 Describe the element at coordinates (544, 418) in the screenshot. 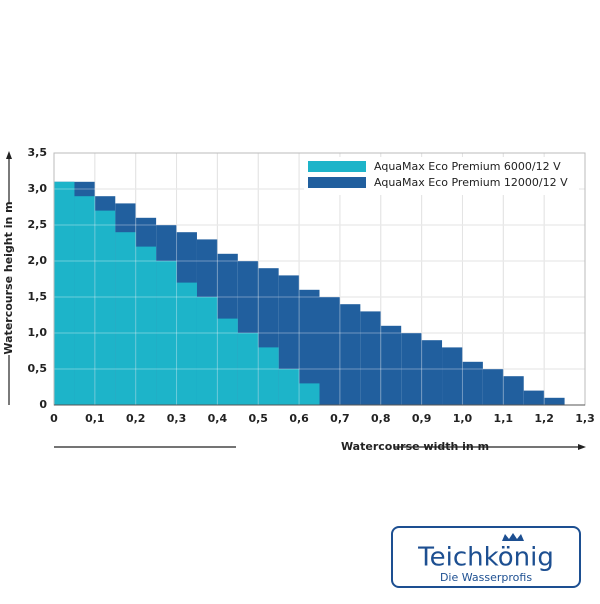

I see `x-tick-label: 1,2` at that location.